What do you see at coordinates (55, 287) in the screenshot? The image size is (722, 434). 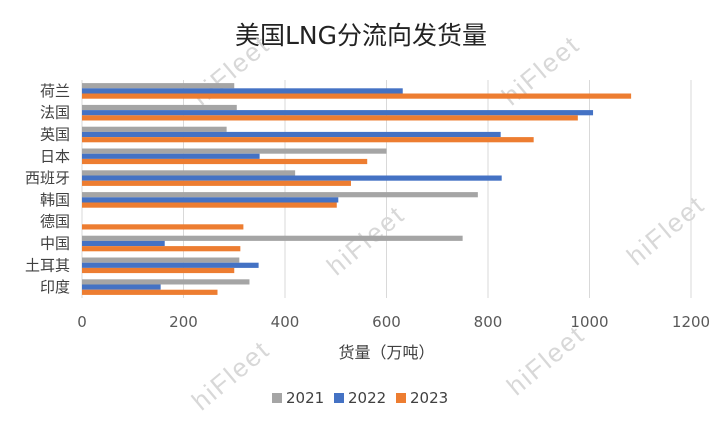 I see `y-category-label: 印度` at bounding box center [55, 287].